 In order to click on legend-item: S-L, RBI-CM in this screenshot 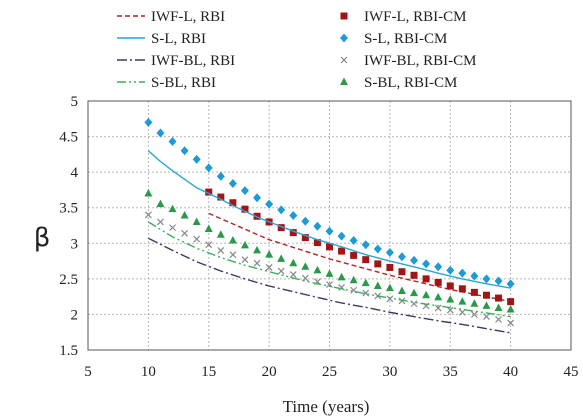, I will do `click(393, 39)`.